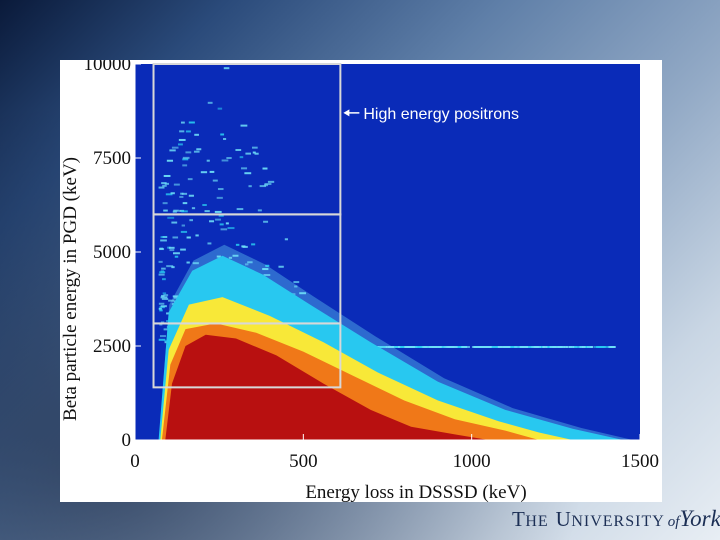 Image resolution: width=720 pixels, height=540 pixels. I want to click on x-axis-title: Energy loss in DSSSD (keV), so click(415, 492).